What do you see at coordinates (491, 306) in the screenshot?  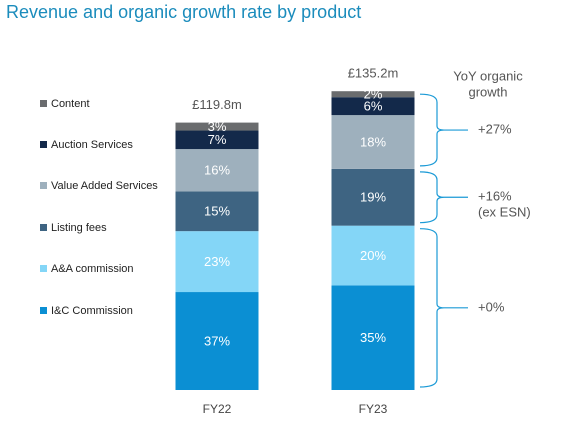 I see `growth-annotation: +0%` at bounding box center [491, 306].